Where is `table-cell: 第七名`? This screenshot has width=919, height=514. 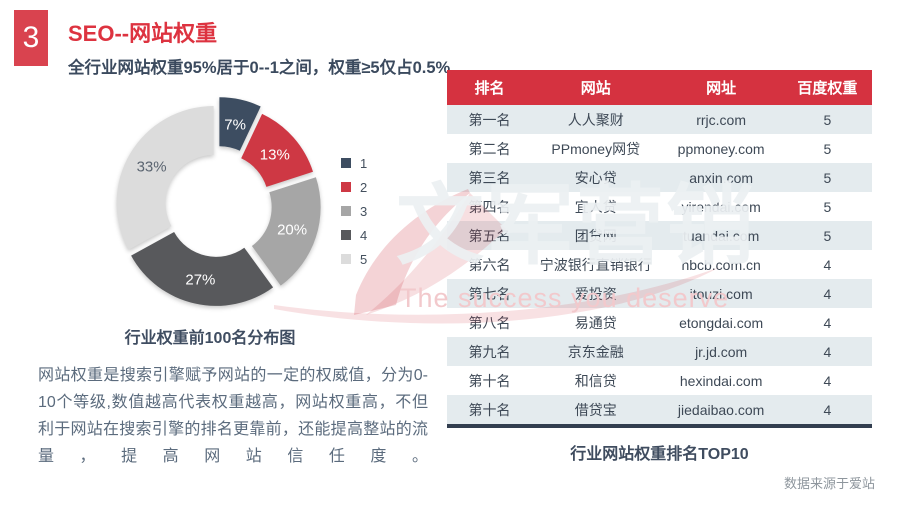 table-cell: 第七名 is located at coordinates (489, 293).